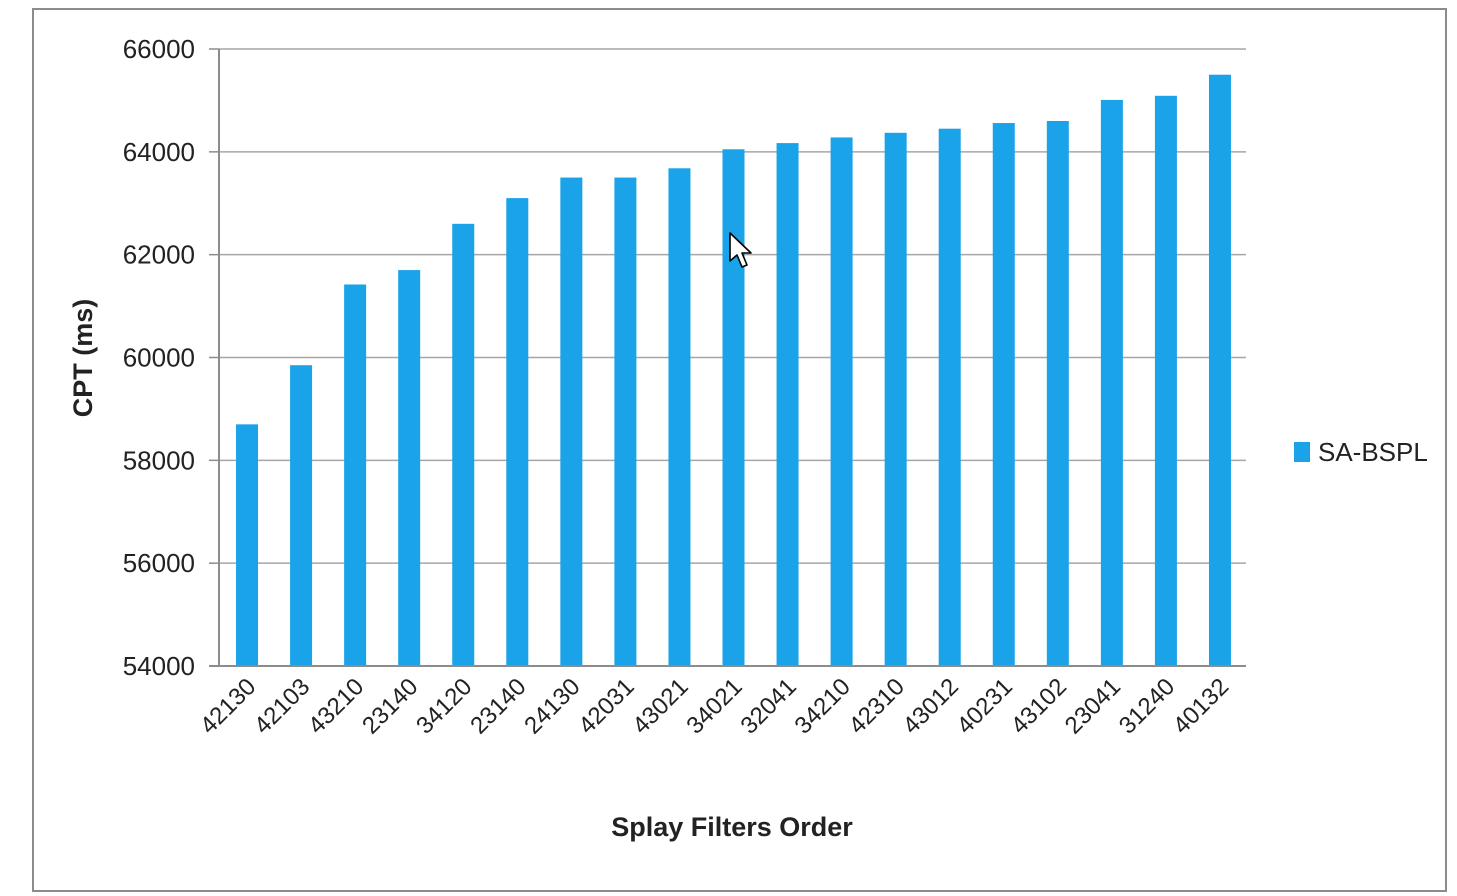  Describe the element at coordinates (985, 706) in the screenshot. I see `x-tick-label: 40231` at that location.